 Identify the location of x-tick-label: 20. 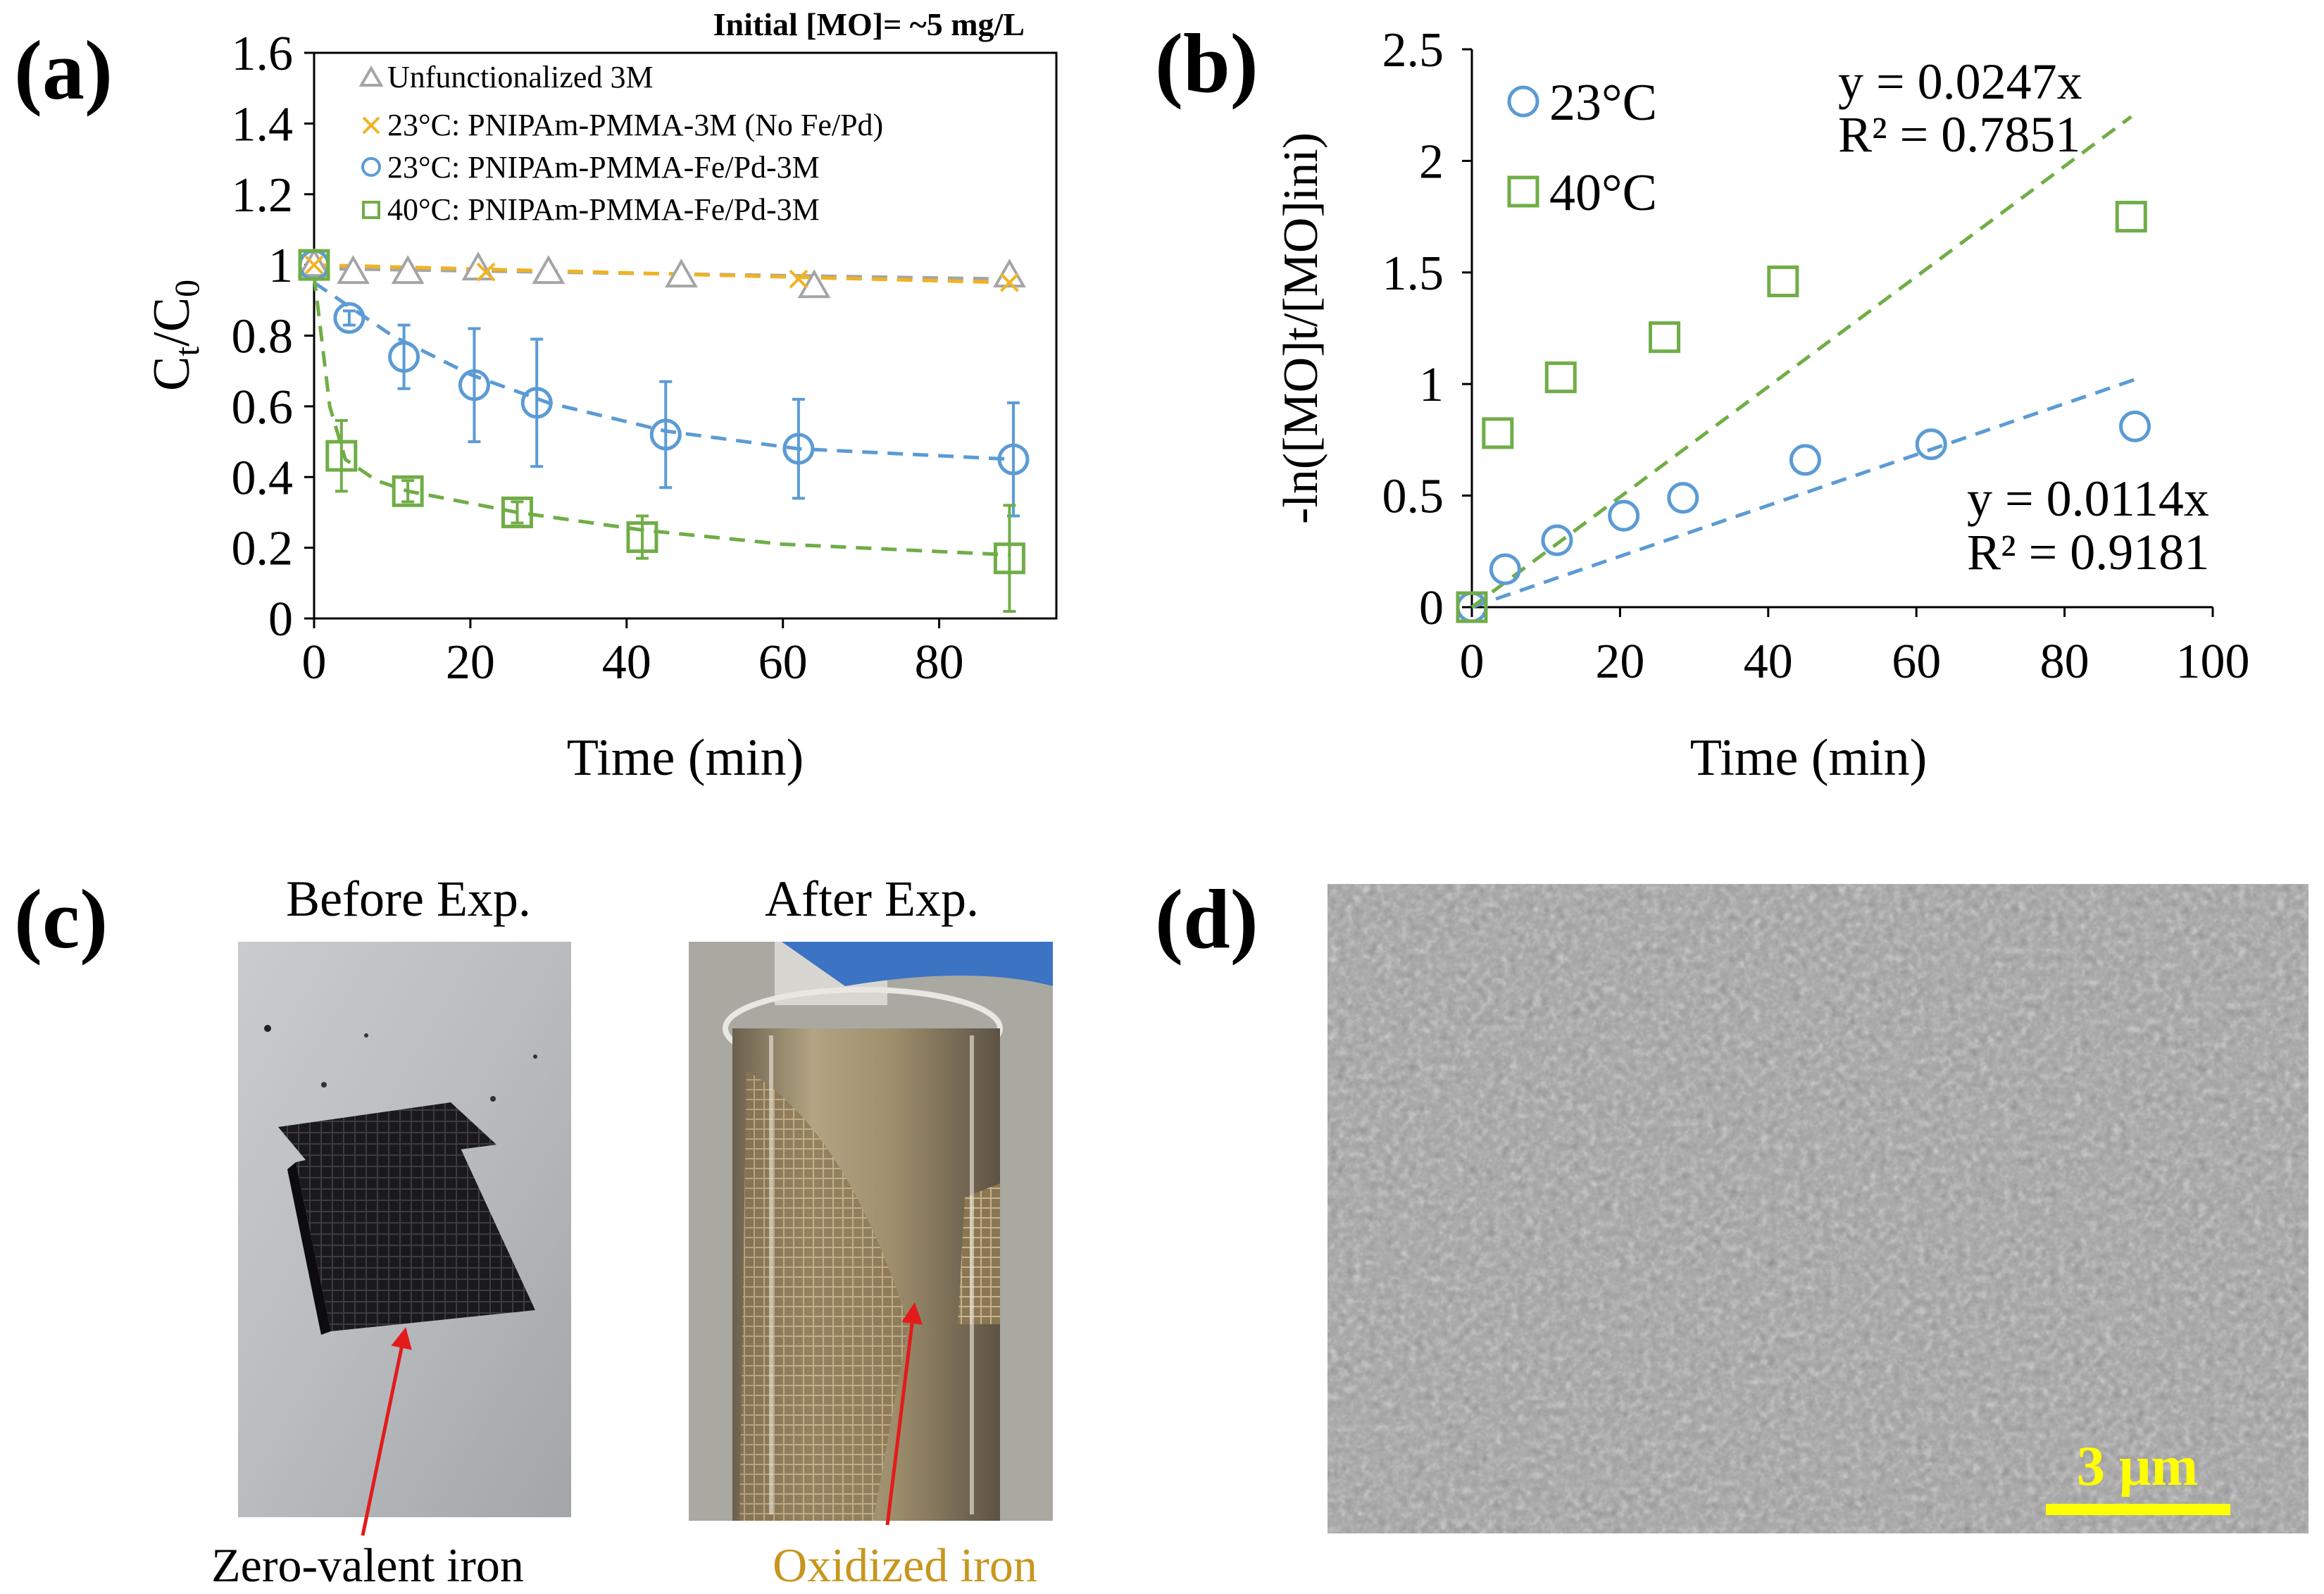
(1619, 662).